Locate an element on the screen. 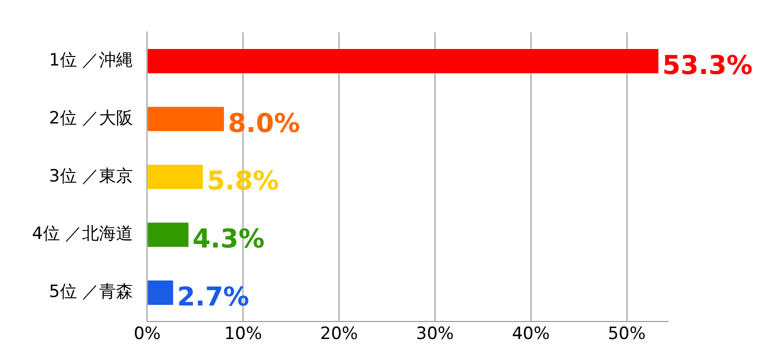  x-tick-label: 40% is located at coordinates (531, 334).